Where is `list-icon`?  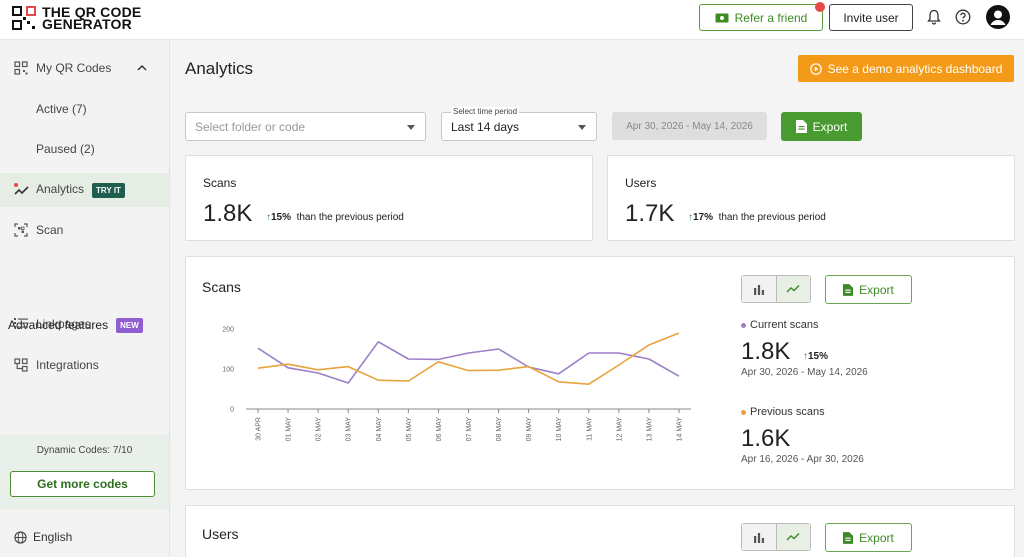 list-icon is located at coordinates (21, 323).